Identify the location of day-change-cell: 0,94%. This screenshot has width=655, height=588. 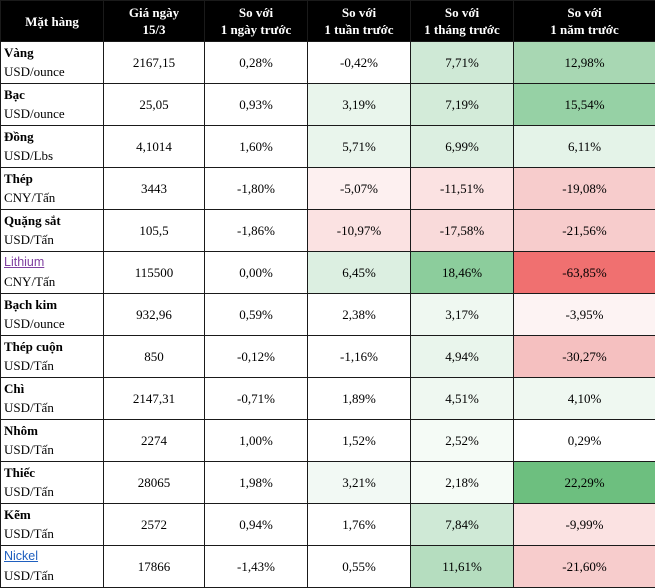
(256, 525).